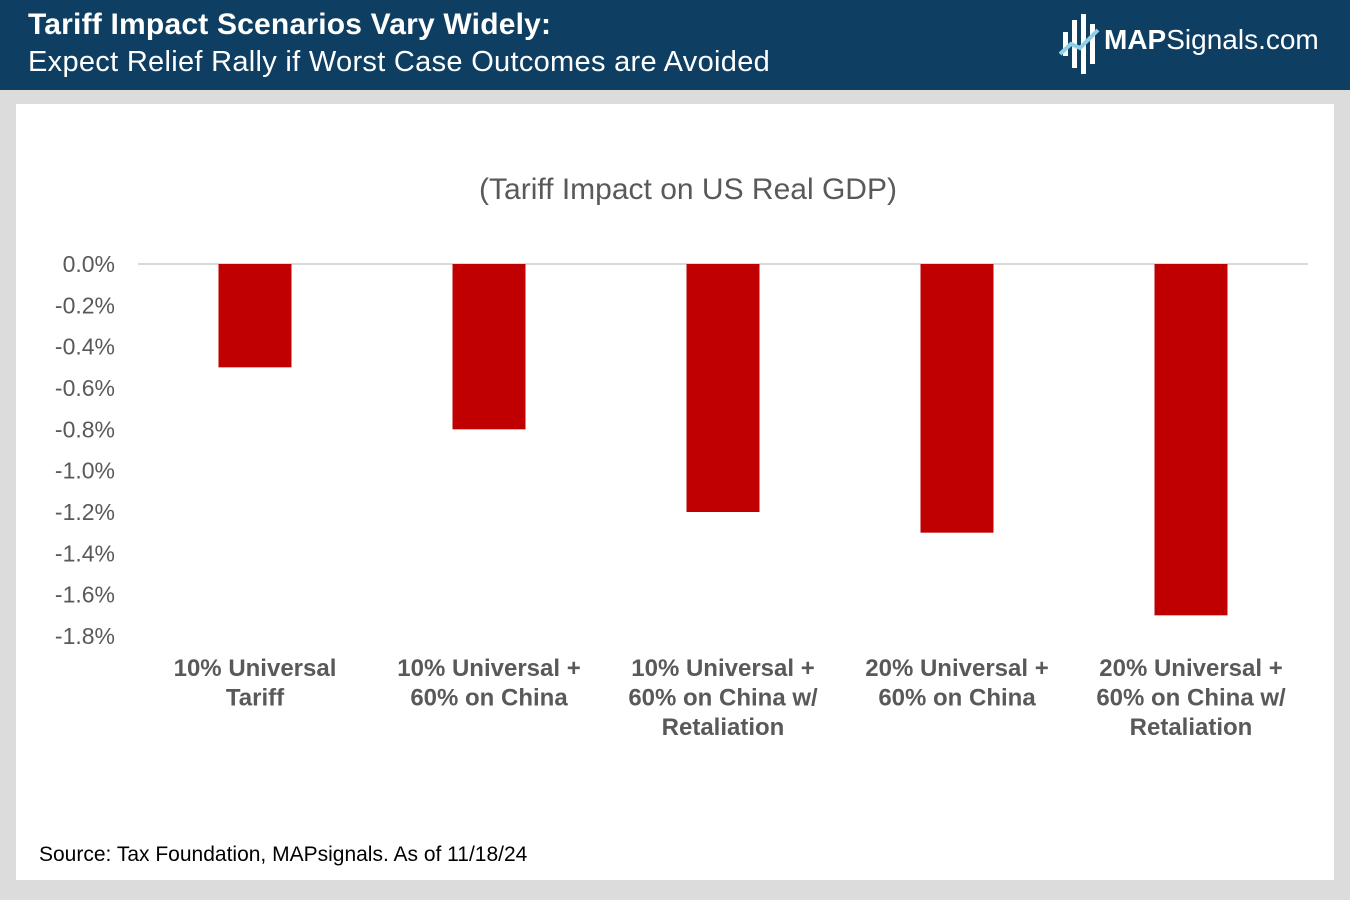 The height and width of the screenshot is (900, 1350). What do you see at coordinates (85, 305) in the screenshot?
I see `y-tick-label: -0.2%` at bounding box center [85, 305].